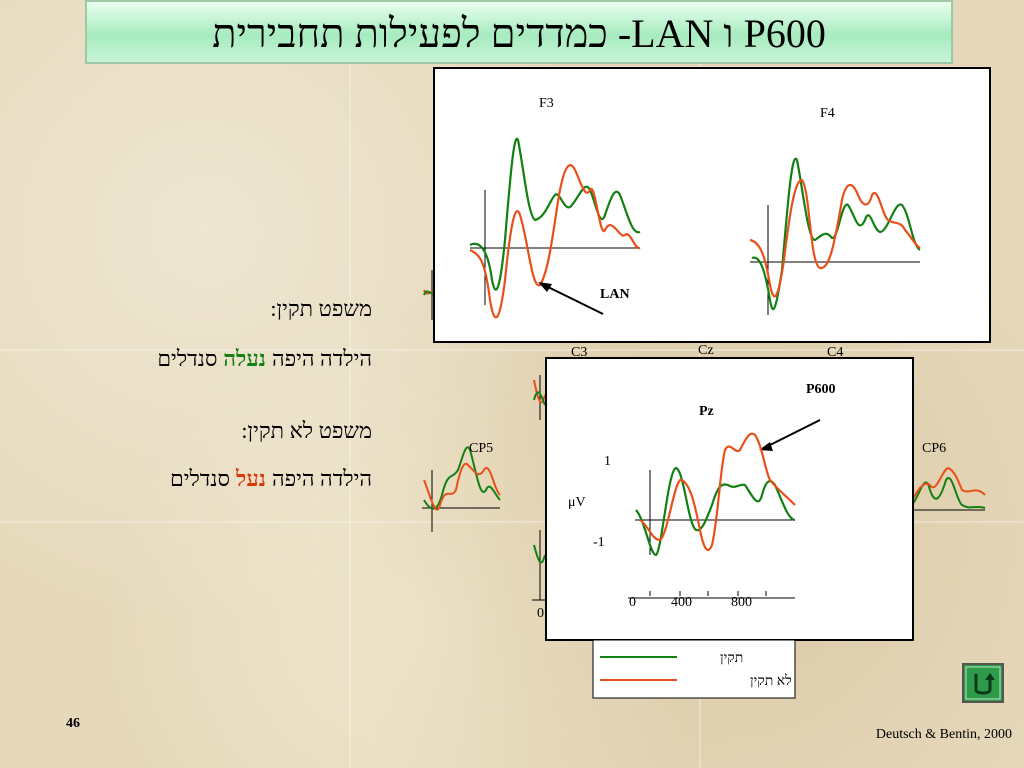 This screenshot has height=768, width=1024. What do you see at coordinates (599, 542) in the screenshot?
I see `y-tick-label: -1` at bounding box center [599, 542].